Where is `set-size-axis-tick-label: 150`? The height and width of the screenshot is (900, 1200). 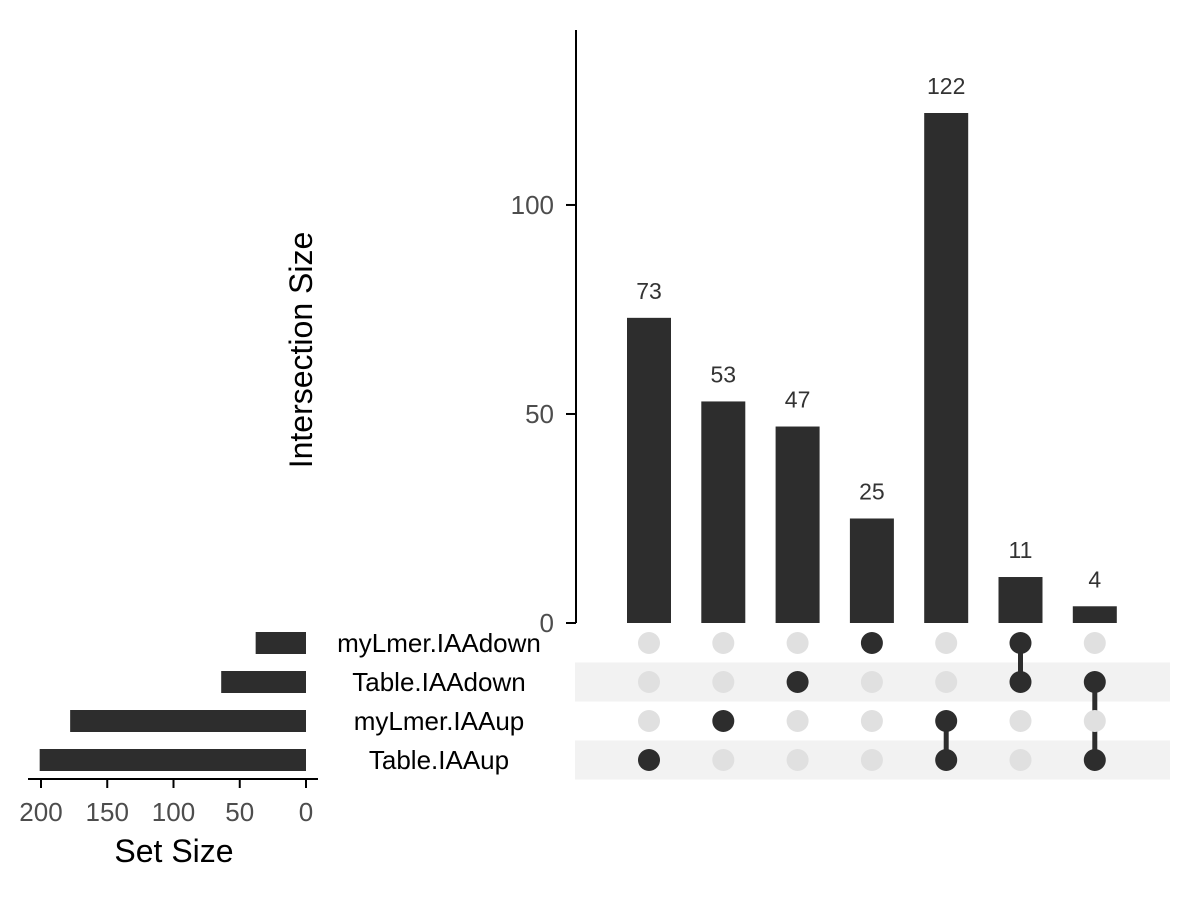
set-size-axis-tick-label: 150 is located at coordinates (107, 812).